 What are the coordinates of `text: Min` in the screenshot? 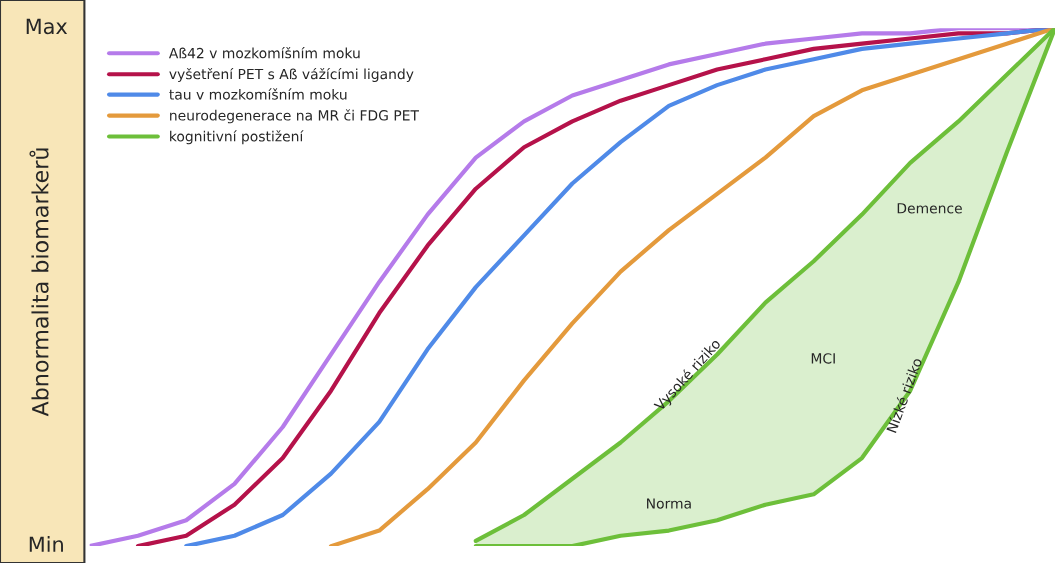 It's located at (46, 544).